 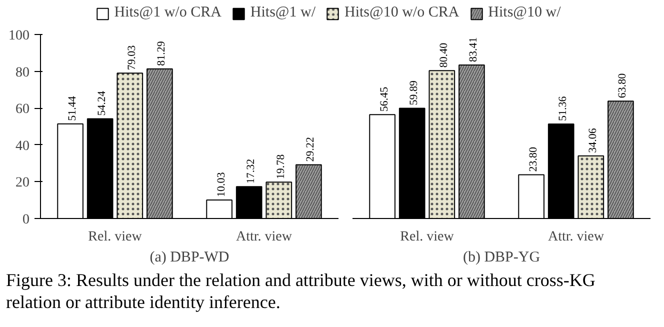 I want to click on data-label: 63.80, so click(x=622, y=85).